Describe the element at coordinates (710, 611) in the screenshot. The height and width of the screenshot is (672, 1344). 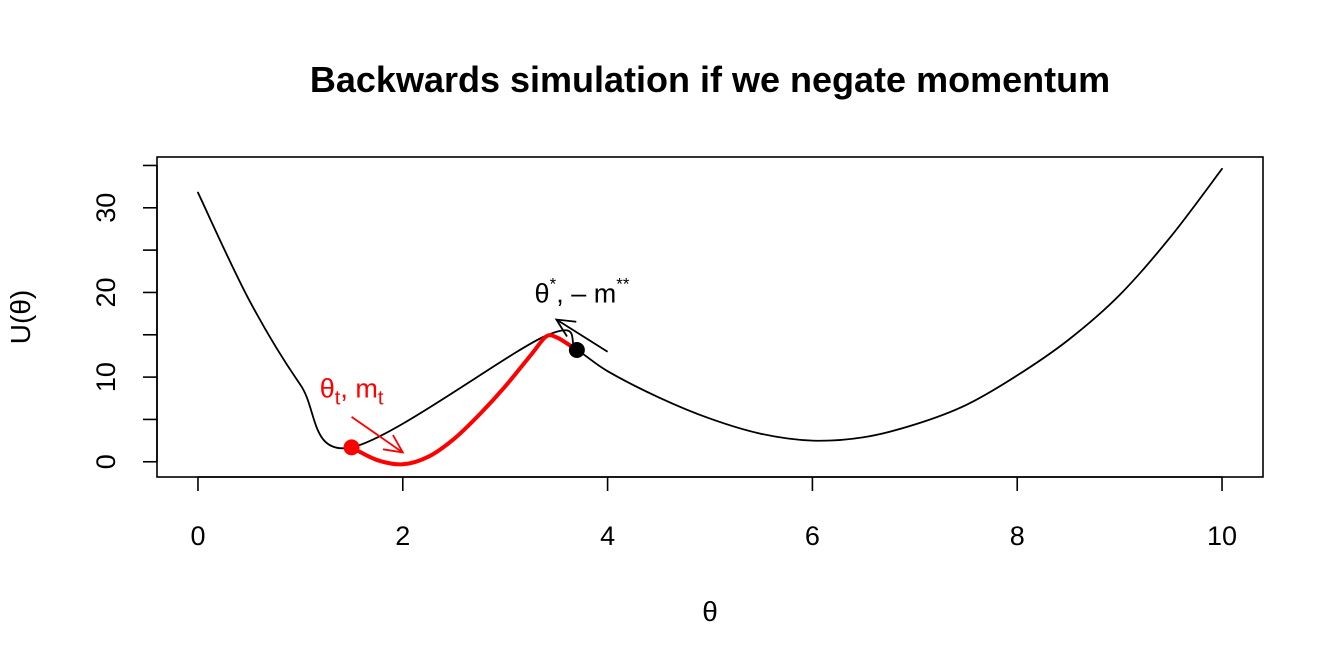
I see `x-axis-label: θ` at that location.